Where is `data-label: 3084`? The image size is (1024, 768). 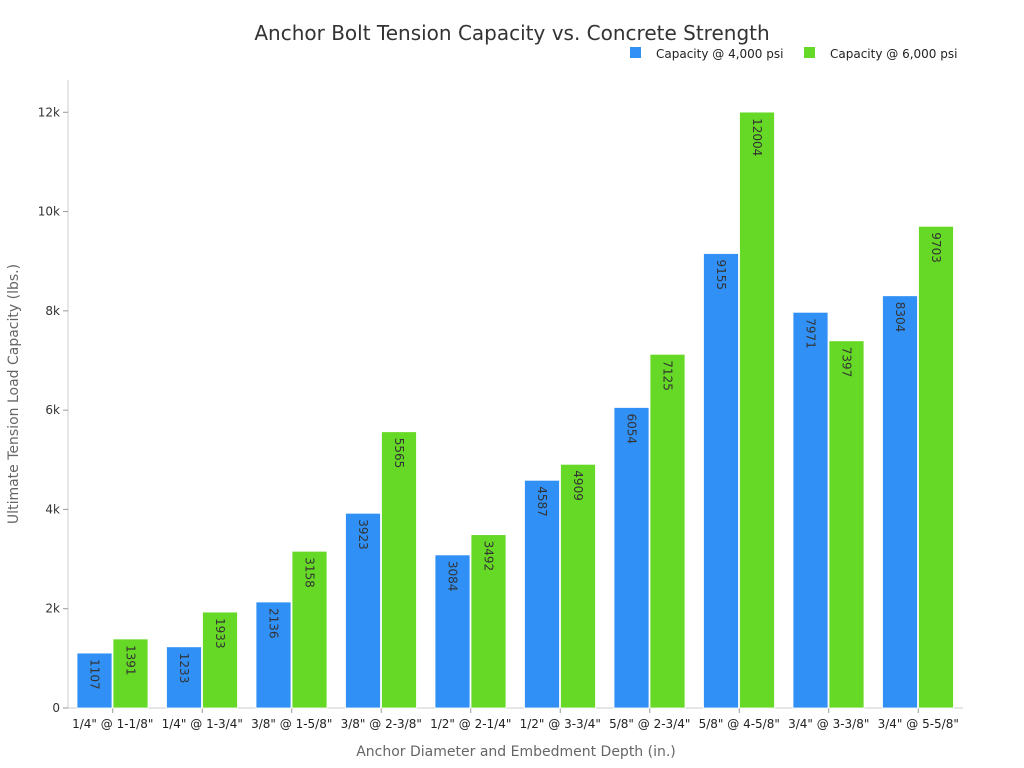 data-label: 3084 is located at coordinates (453, 576).